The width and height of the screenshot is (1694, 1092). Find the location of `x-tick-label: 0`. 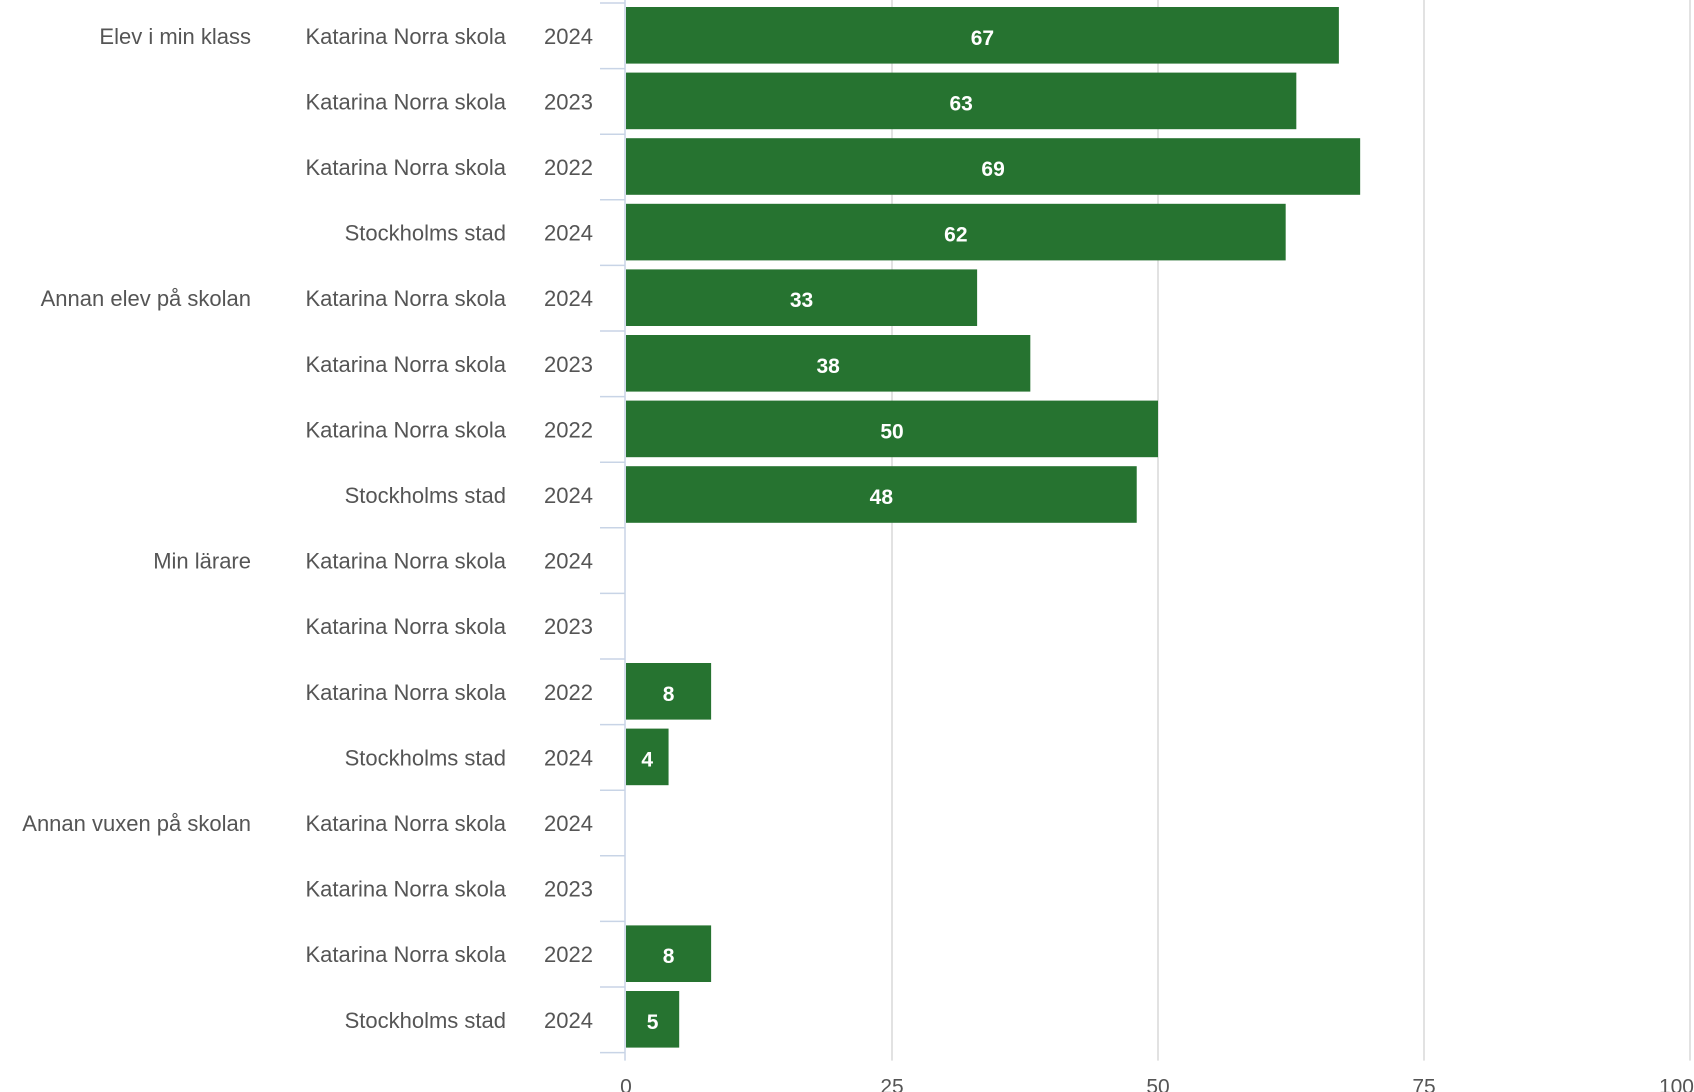

x-tick-label: 0 is located at coordinates (626, 1084).